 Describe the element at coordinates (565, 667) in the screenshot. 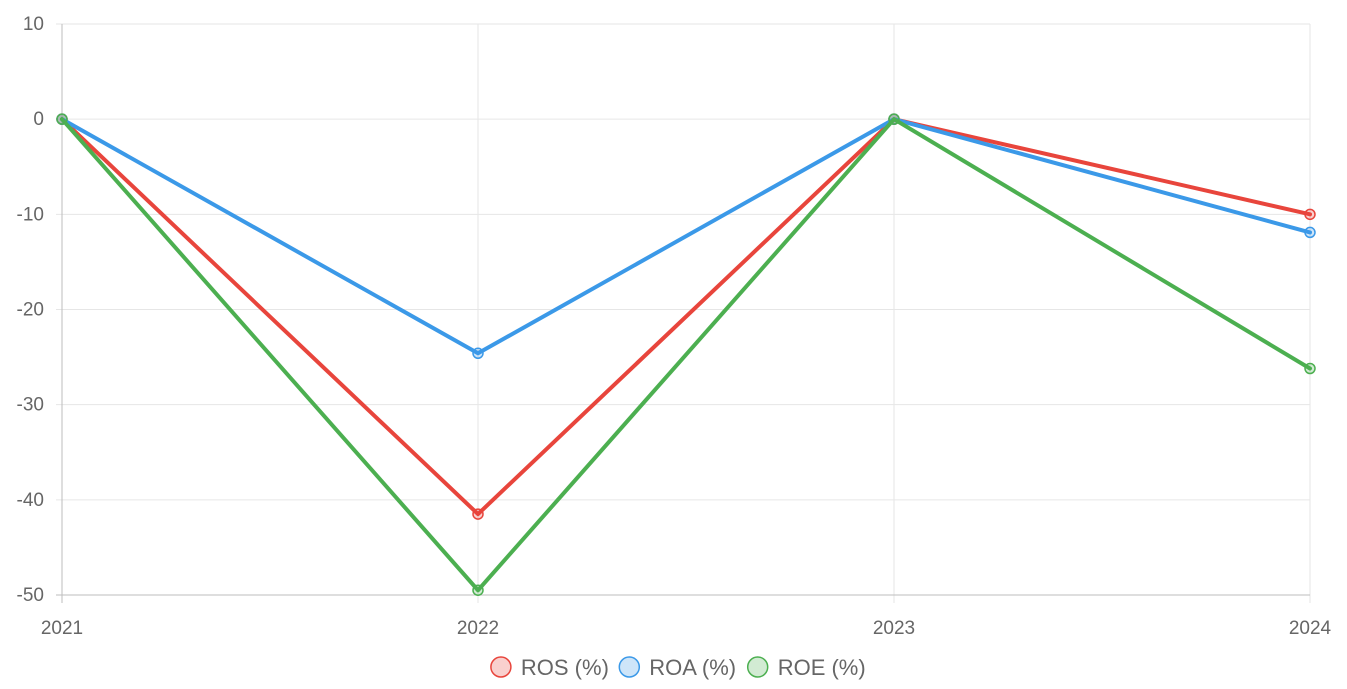

I see `legend-label: ROS (%)` at that location.